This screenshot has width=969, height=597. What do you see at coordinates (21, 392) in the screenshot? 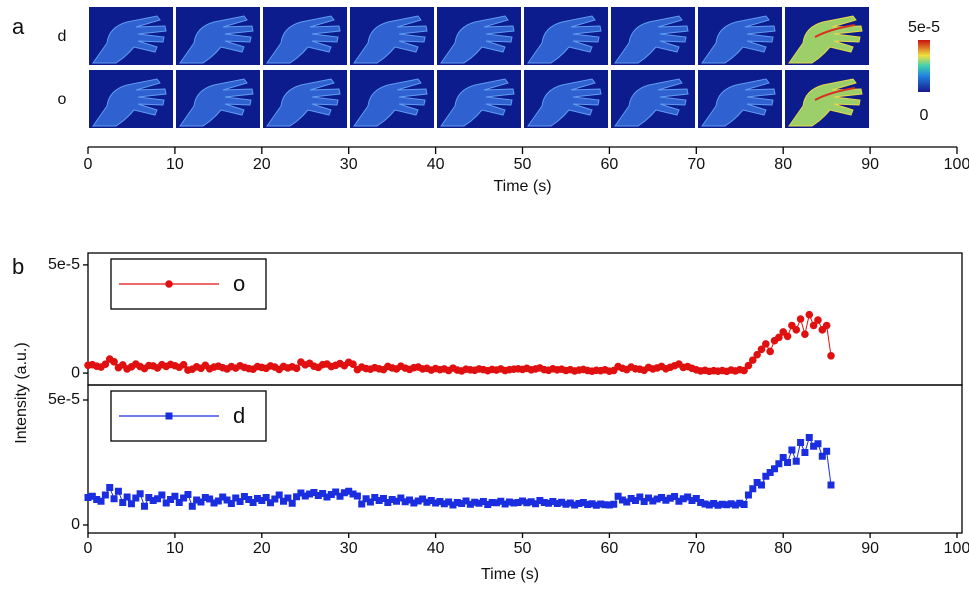
I see `y-axis-label: Intensity (a.u.)` at bounding box center [21, 392].